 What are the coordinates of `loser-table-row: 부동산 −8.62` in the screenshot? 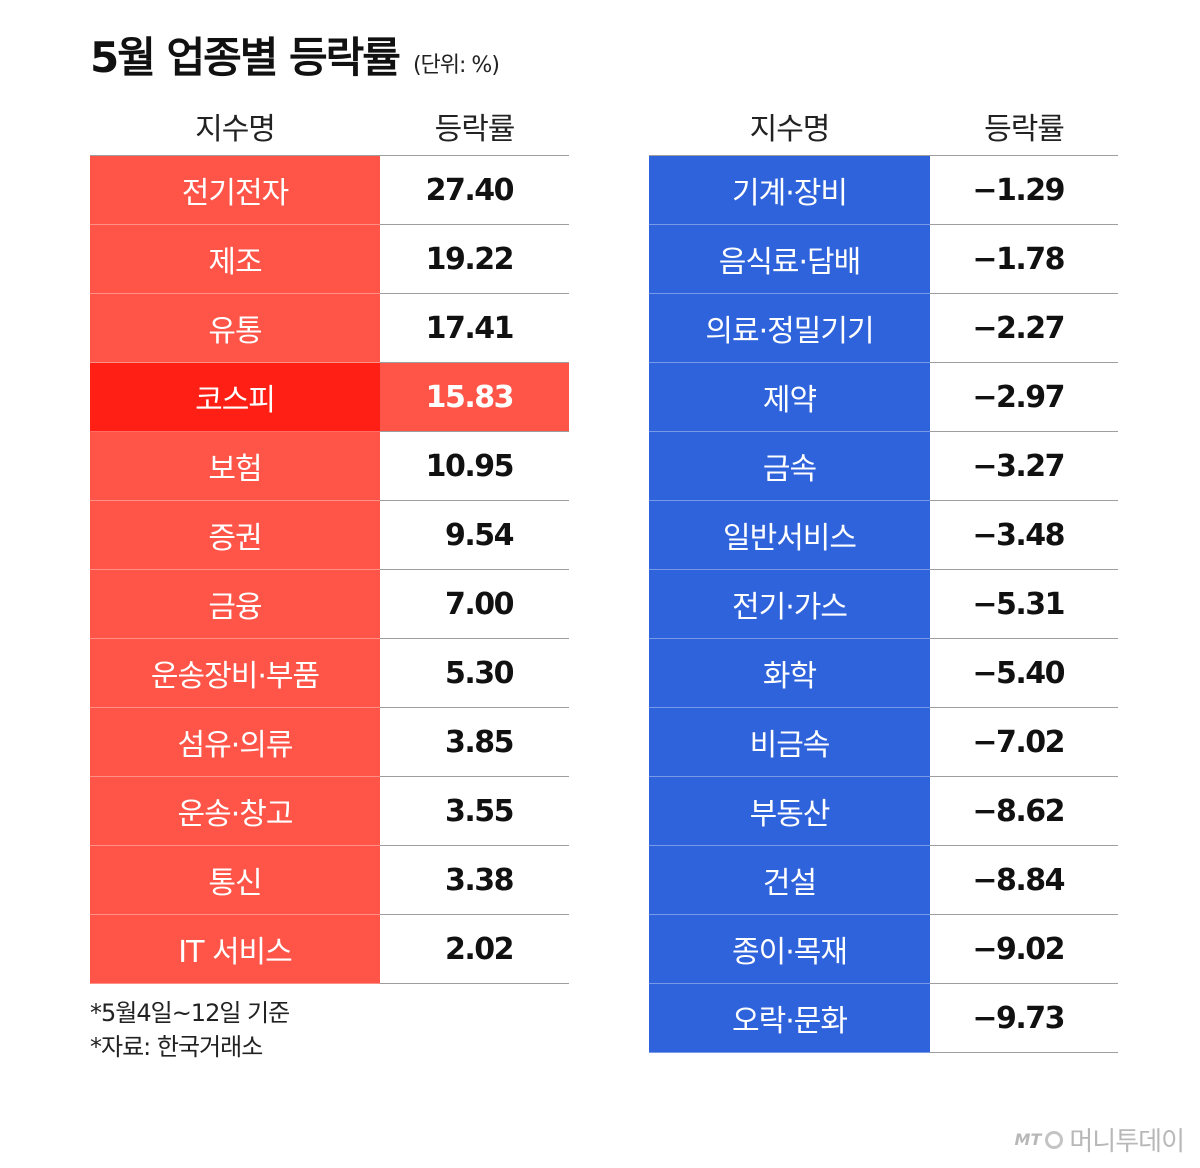 It's located at (883, 811).